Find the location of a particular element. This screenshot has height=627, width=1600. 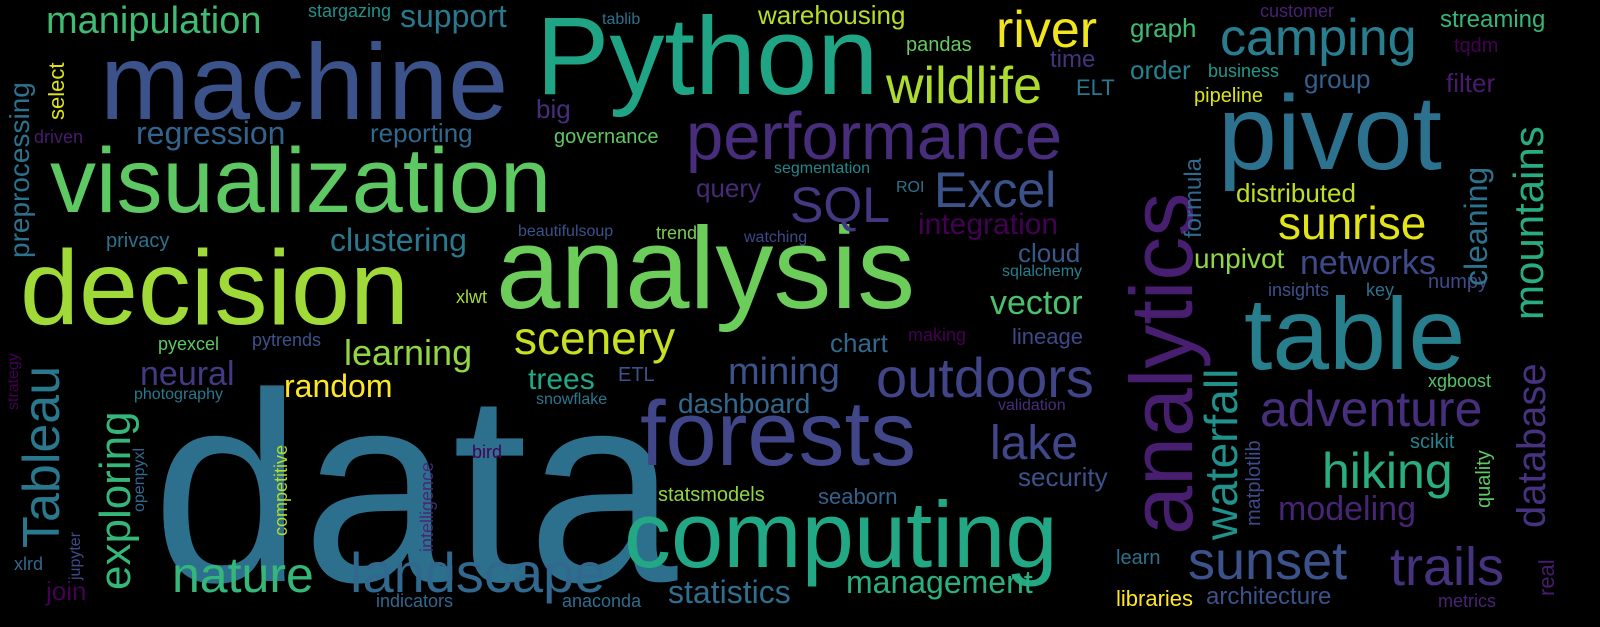

word-support: support is located at coordinates (453, 17).